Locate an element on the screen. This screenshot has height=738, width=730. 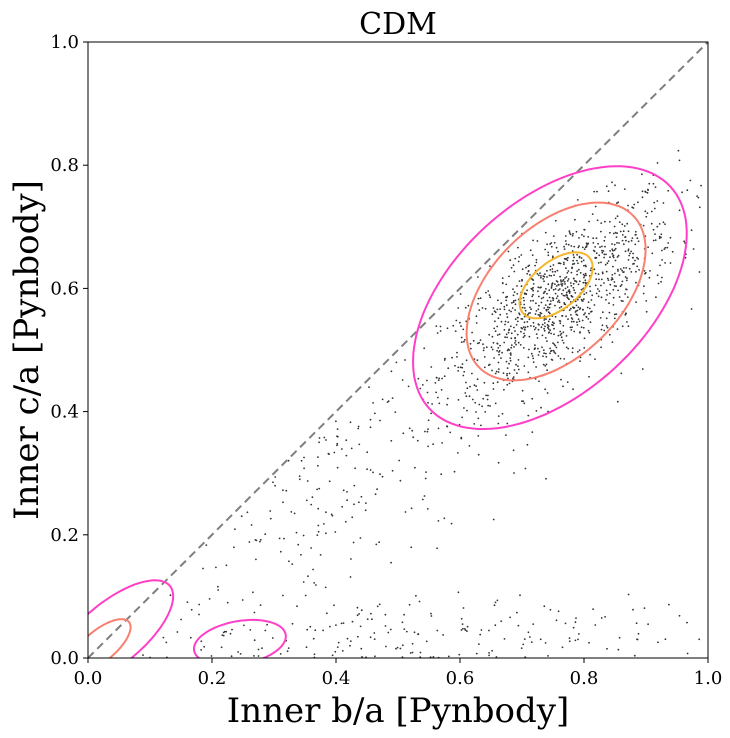
y-tick-label: 0.8 is located at coordinates (64, 165).